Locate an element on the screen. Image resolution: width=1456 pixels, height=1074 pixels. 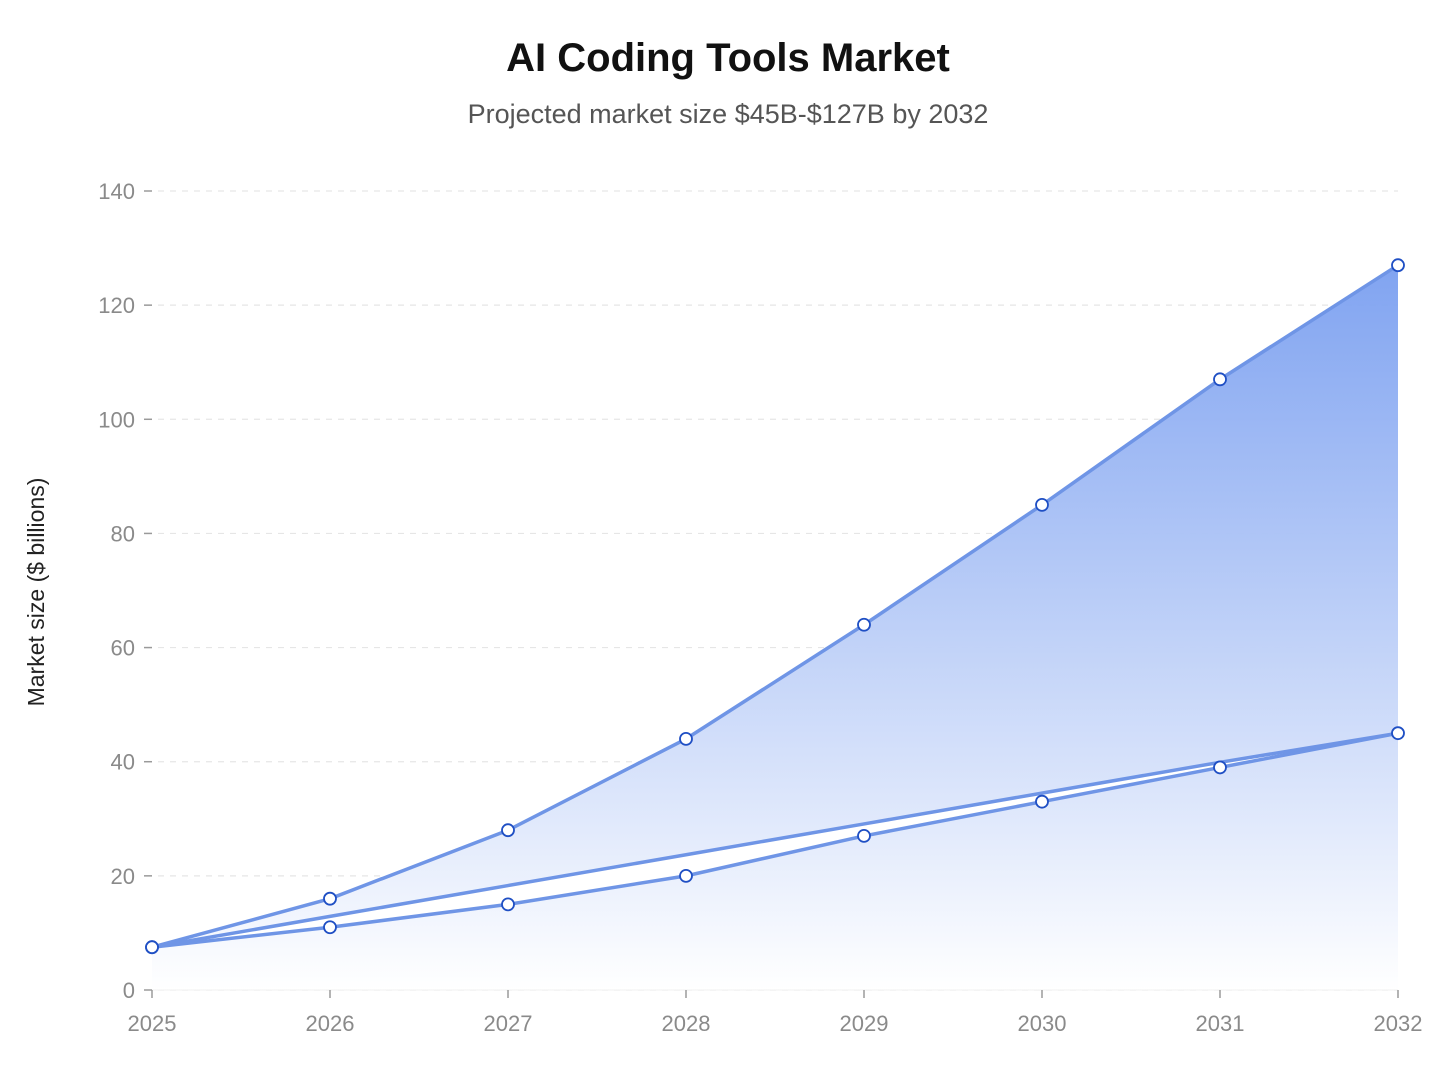
chart-subtitle: Projected market size $45B-$127B by 2032 is located at coordinates (728, 114).